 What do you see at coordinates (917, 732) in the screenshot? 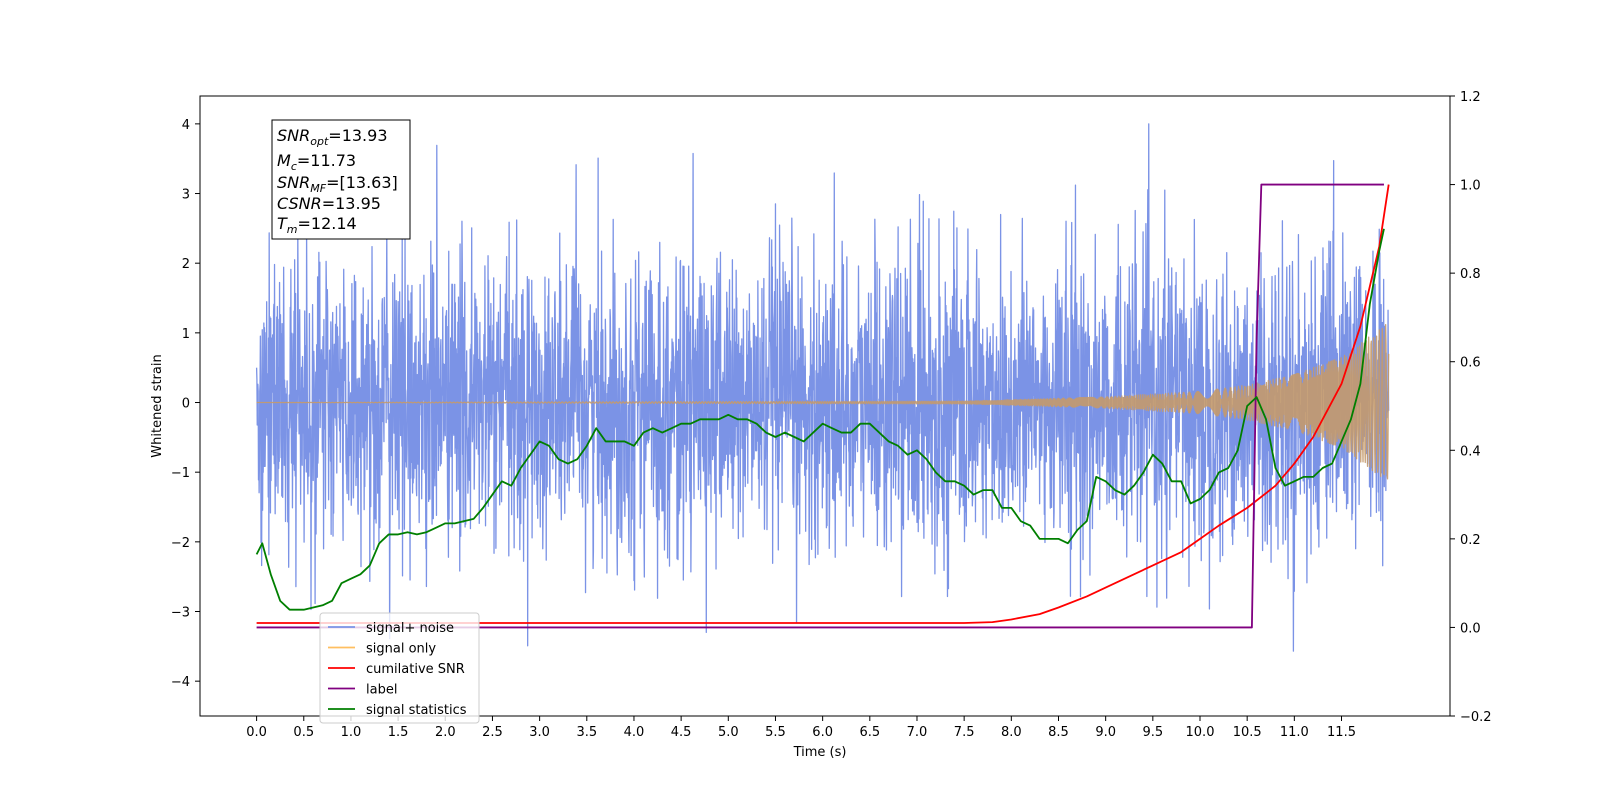
I see `x-tick-label: 7.0` at bounding box center [917, 732].